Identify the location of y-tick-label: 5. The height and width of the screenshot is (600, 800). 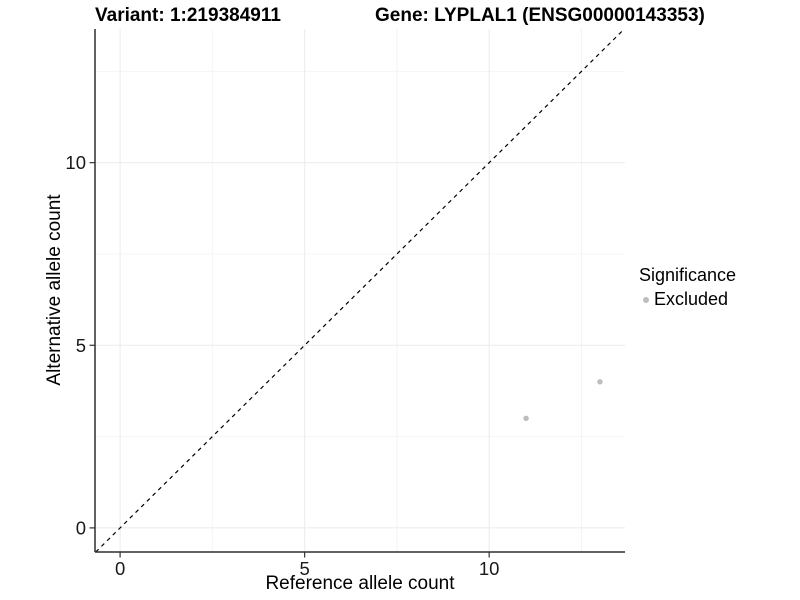
(81, 345).